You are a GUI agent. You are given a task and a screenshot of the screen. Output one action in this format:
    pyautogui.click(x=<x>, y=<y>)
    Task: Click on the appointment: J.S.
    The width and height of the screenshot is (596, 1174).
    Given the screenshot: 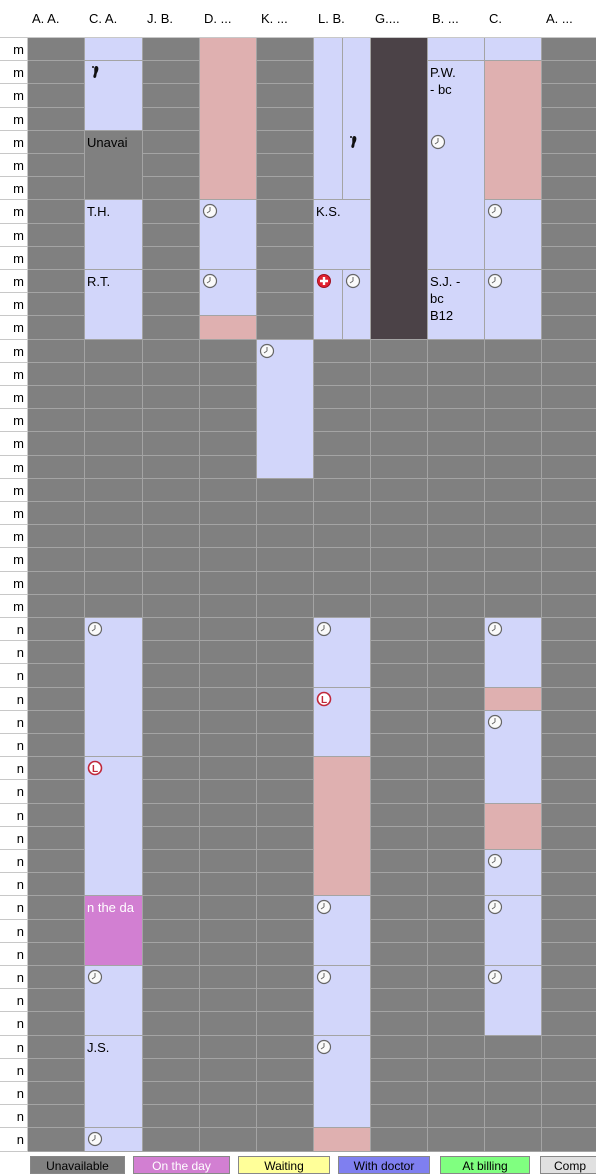 What is the action you would take?
    pyautogui.click(x=114, y=1082)
    